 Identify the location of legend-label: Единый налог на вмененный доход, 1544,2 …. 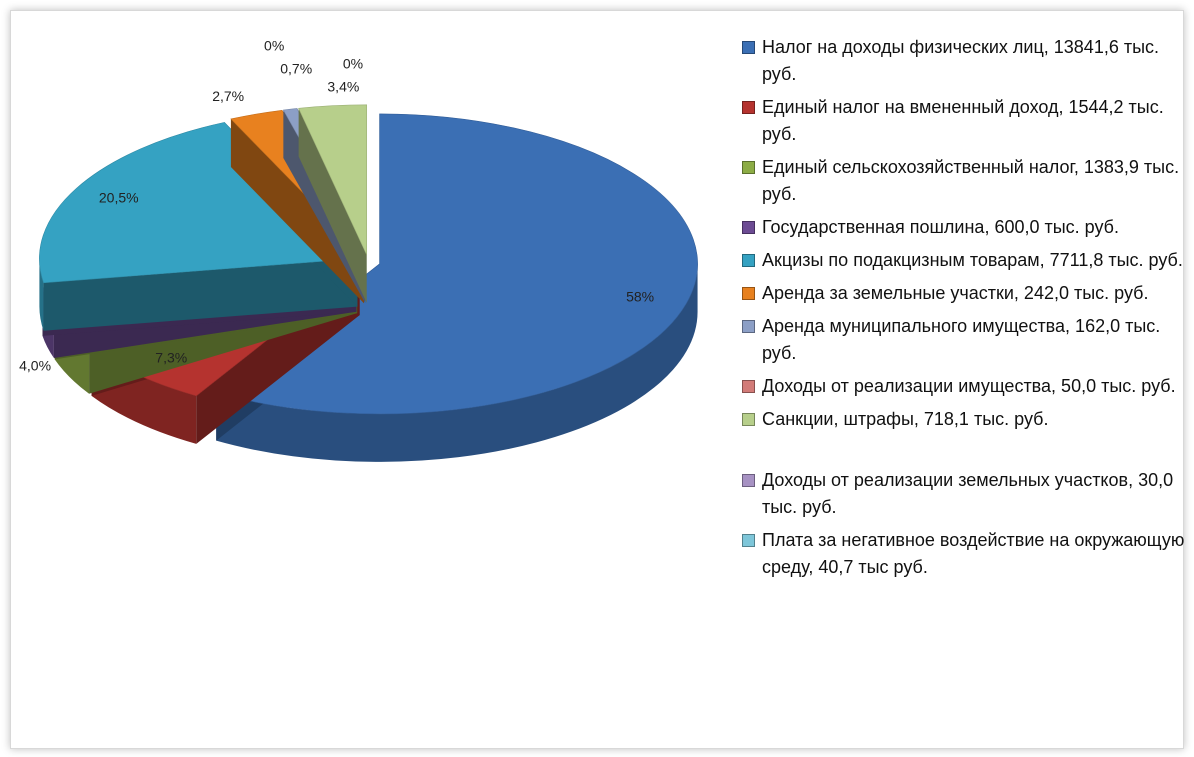
(963, 120).